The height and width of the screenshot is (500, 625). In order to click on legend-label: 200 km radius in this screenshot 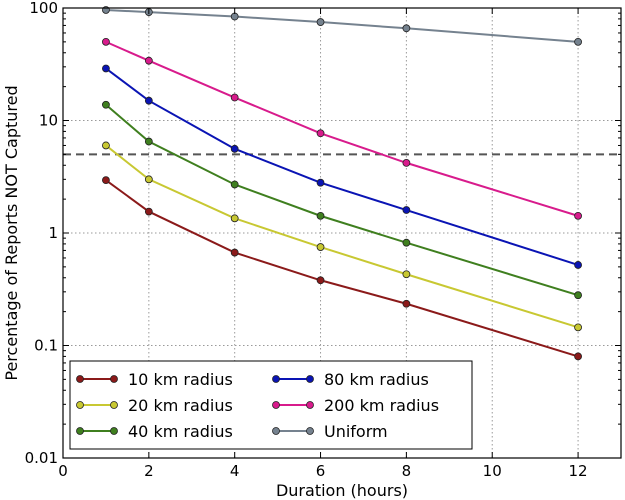, I will do `click(381, 405)`.